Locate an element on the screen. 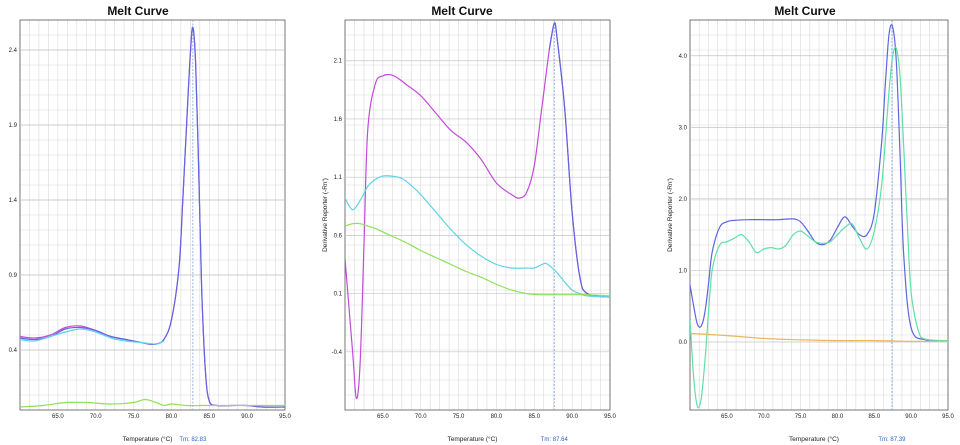  x-tick-label: 75.0 is located at coordinates (134, 417).